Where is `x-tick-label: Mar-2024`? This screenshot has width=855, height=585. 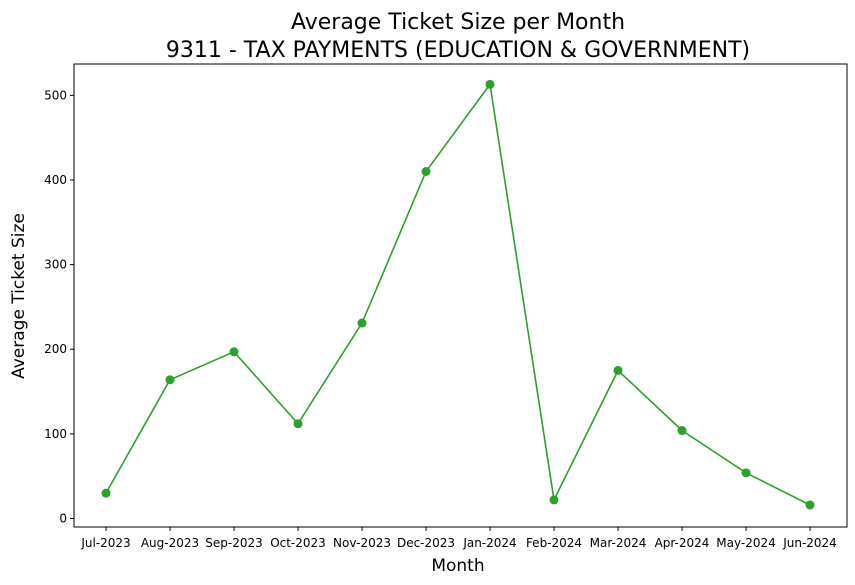
x-tick-label: Mar-2024 is located at coordinates (618, 543).